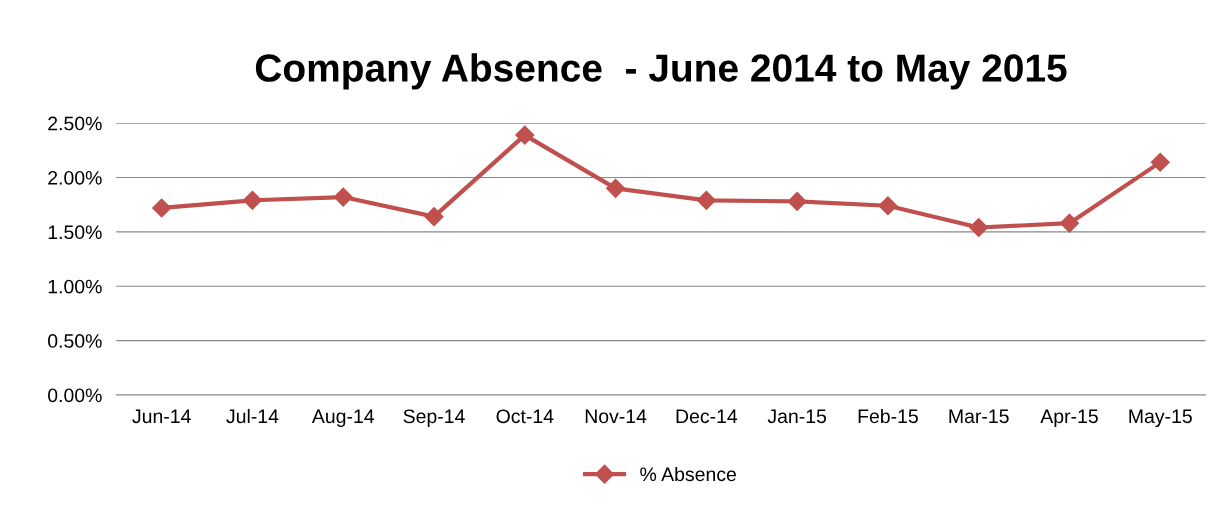 This screenshot has width=1224, height=513. What do you see at coordinates (616, 416) in the screenshot?
I see `x-tick-label: Nov-14` at bounding box center [616, 416].